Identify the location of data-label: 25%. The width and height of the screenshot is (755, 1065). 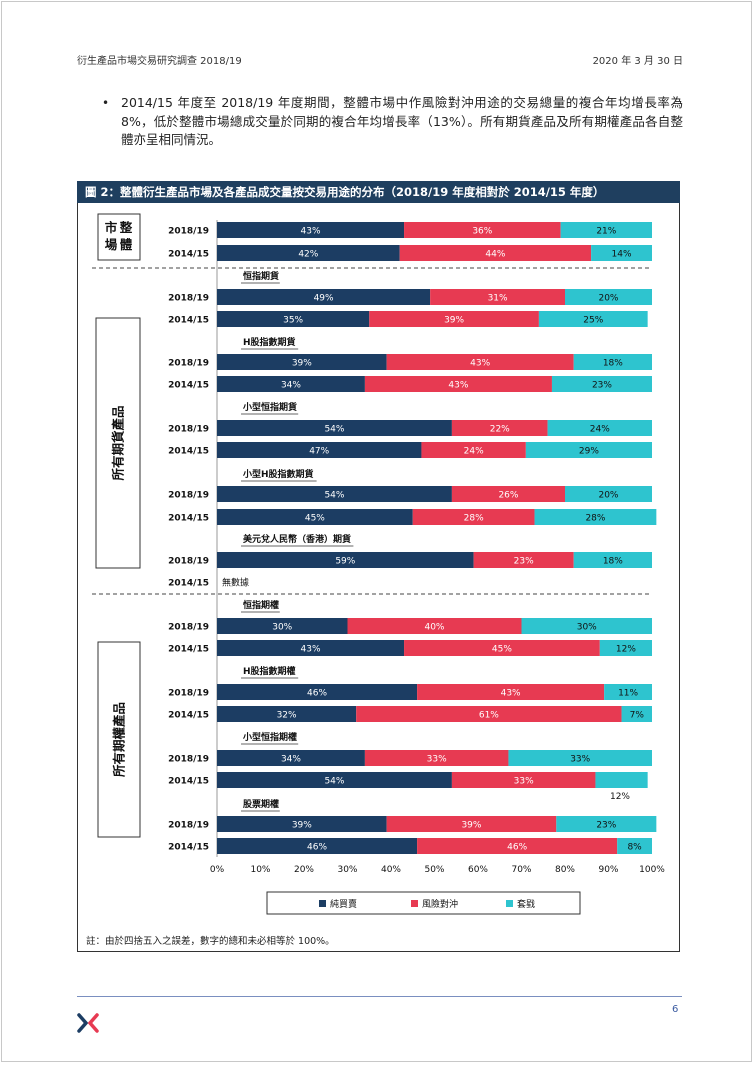
(593, 321).